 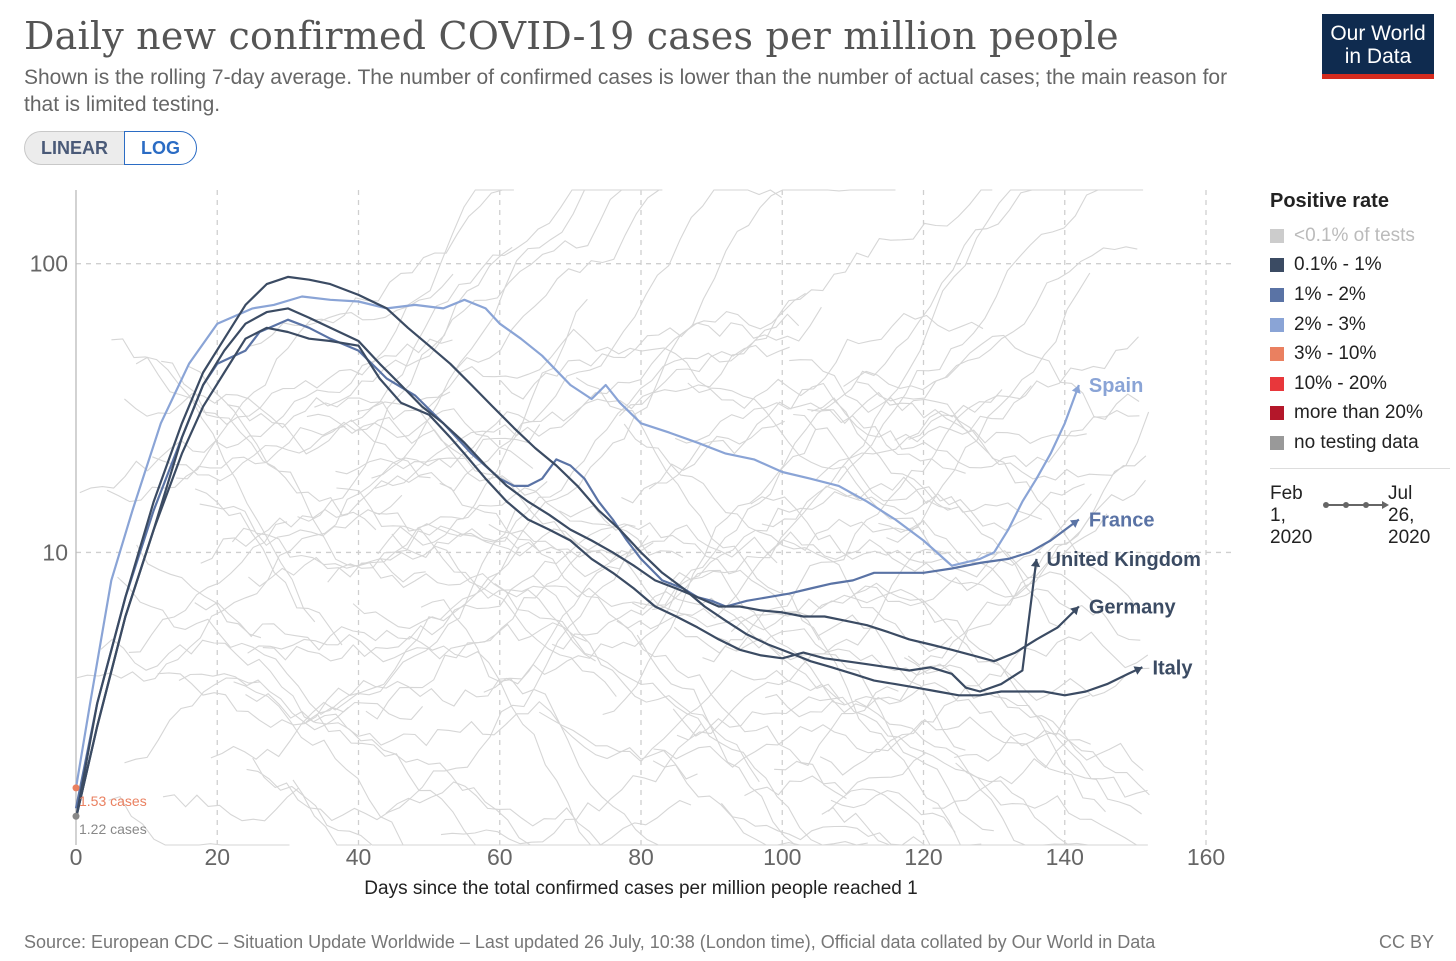 What do you see at coordinates (359, 857) in the screenshot?
I see `x-tick-label: 40` at bounding box center [359, 857].